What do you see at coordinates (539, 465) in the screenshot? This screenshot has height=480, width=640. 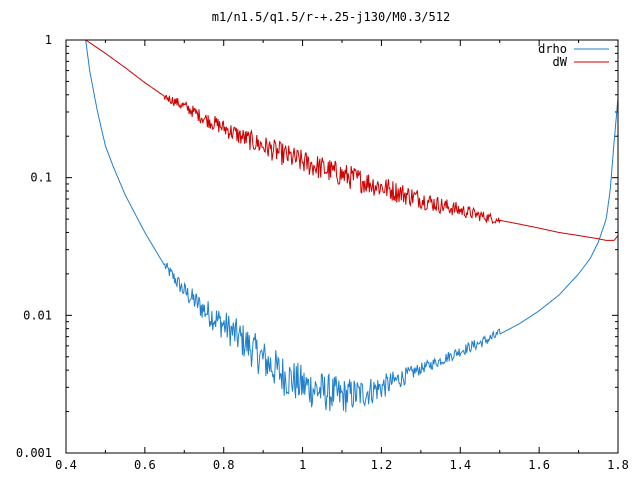 I see `x-tick-label: 1.6` at bounding box center [539, 465].